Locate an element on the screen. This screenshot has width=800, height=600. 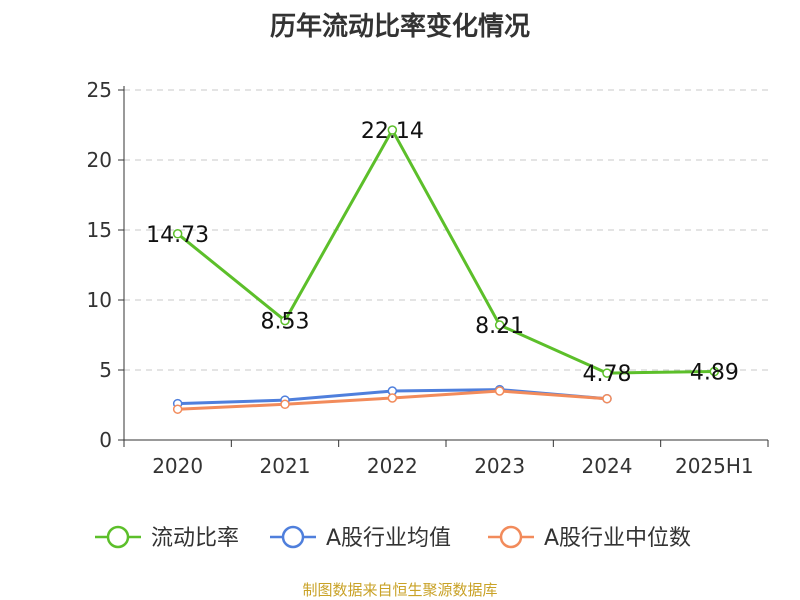
y-tick-label: 15 is located at coordinates (99, 230).